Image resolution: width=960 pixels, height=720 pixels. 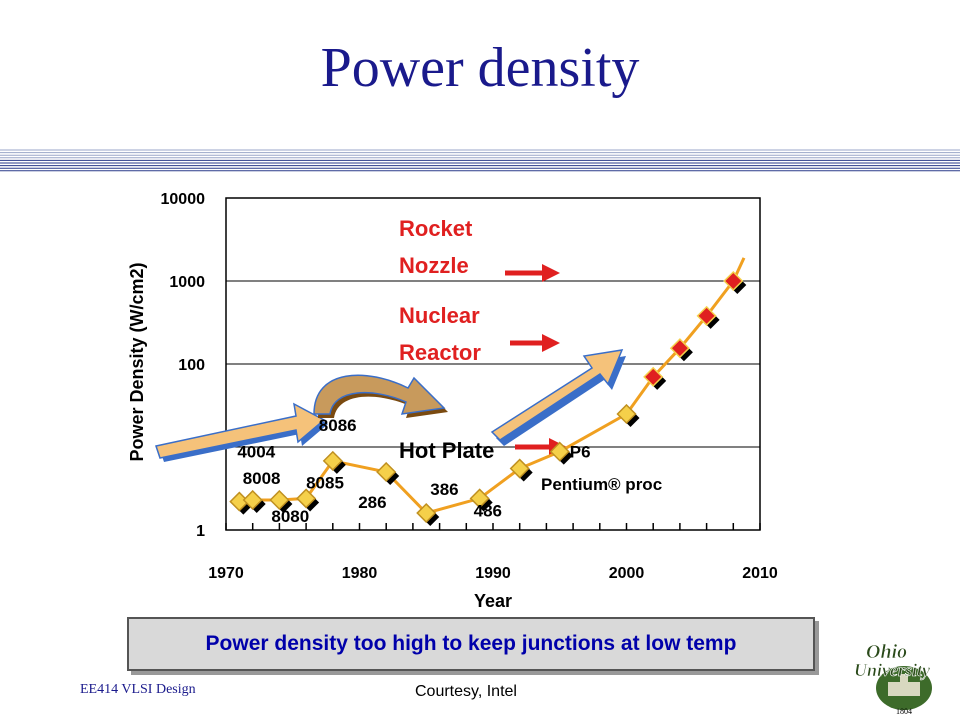 I want to click on zone-label-rocket: Rocket, so click(x=436, y=228).